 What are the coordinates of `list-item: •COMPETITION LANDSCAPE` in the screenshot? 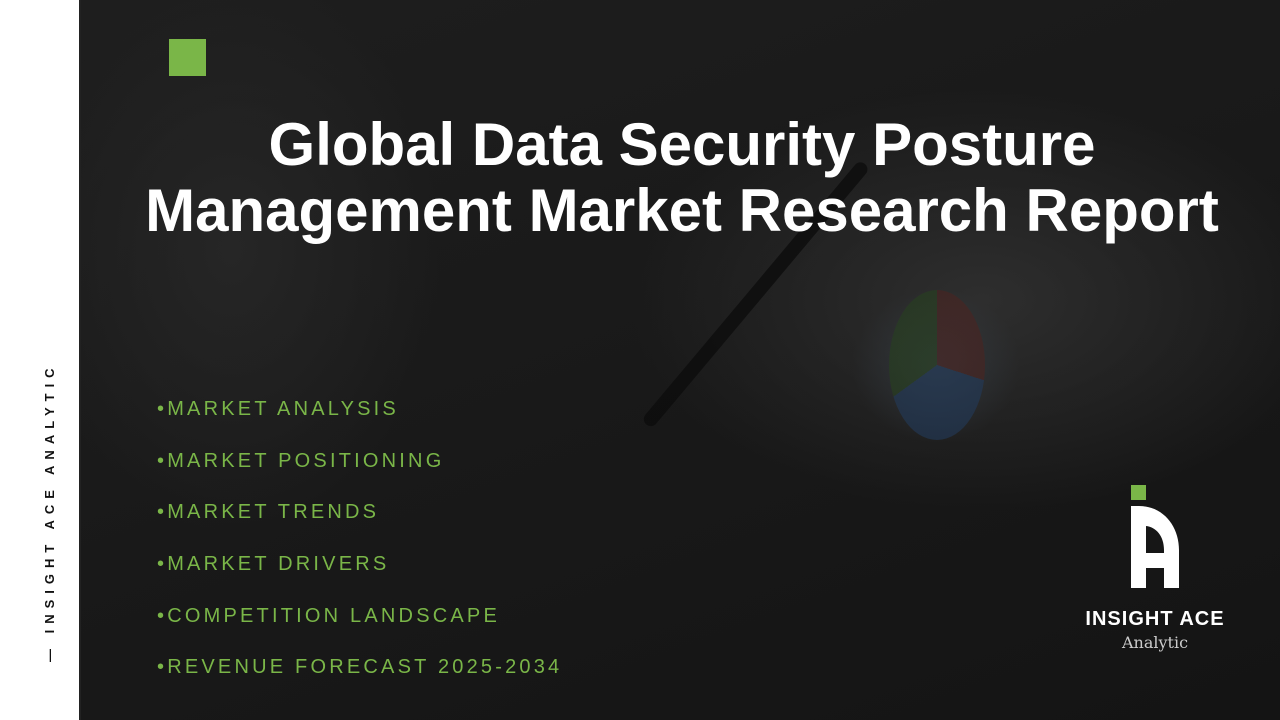 It's located at (328, 615).